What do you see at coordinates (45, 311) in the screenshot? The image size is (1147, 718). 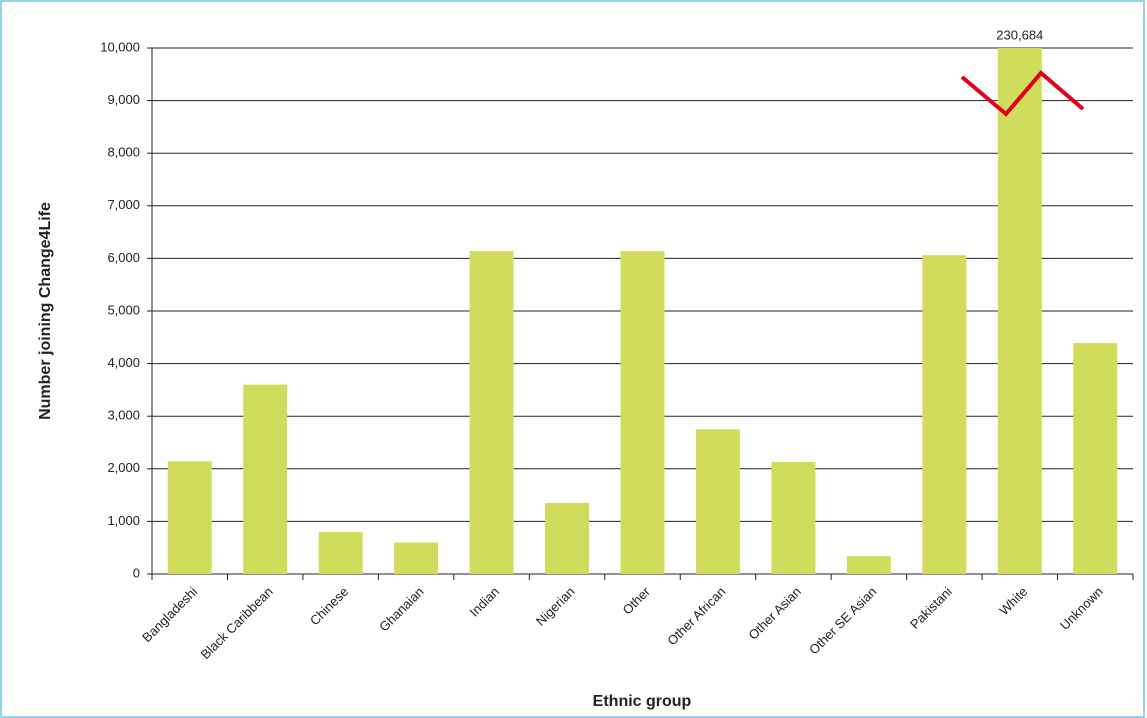 I see `y-axis-title: Number joining Change4Life` at bounding box center [45, 311].